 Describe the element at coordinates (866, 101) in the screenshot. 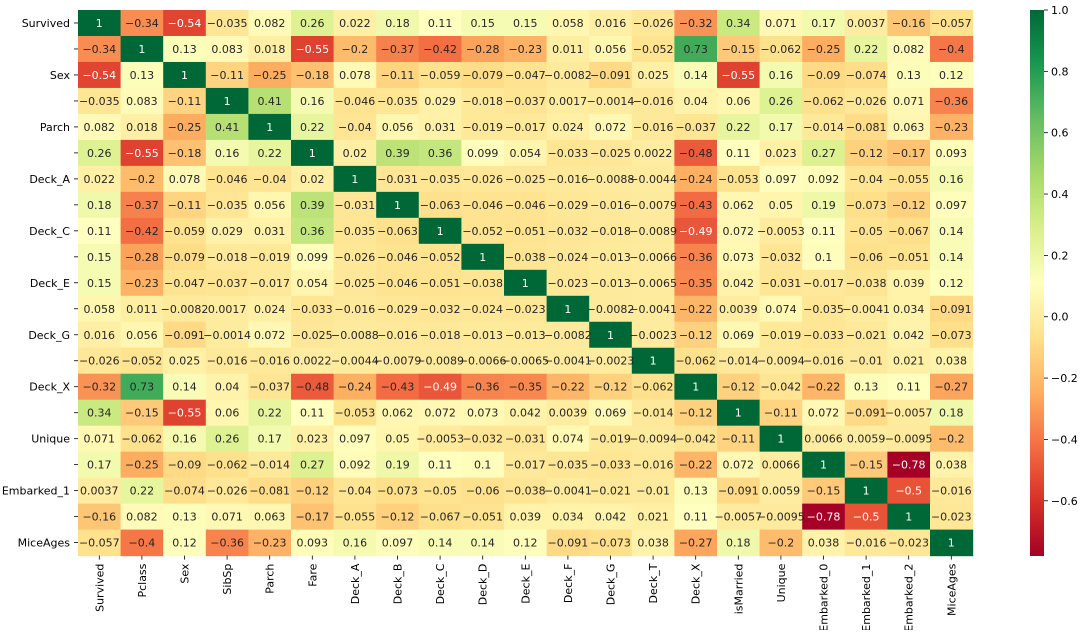

I see `cell-value-label: −0.026` at that location.